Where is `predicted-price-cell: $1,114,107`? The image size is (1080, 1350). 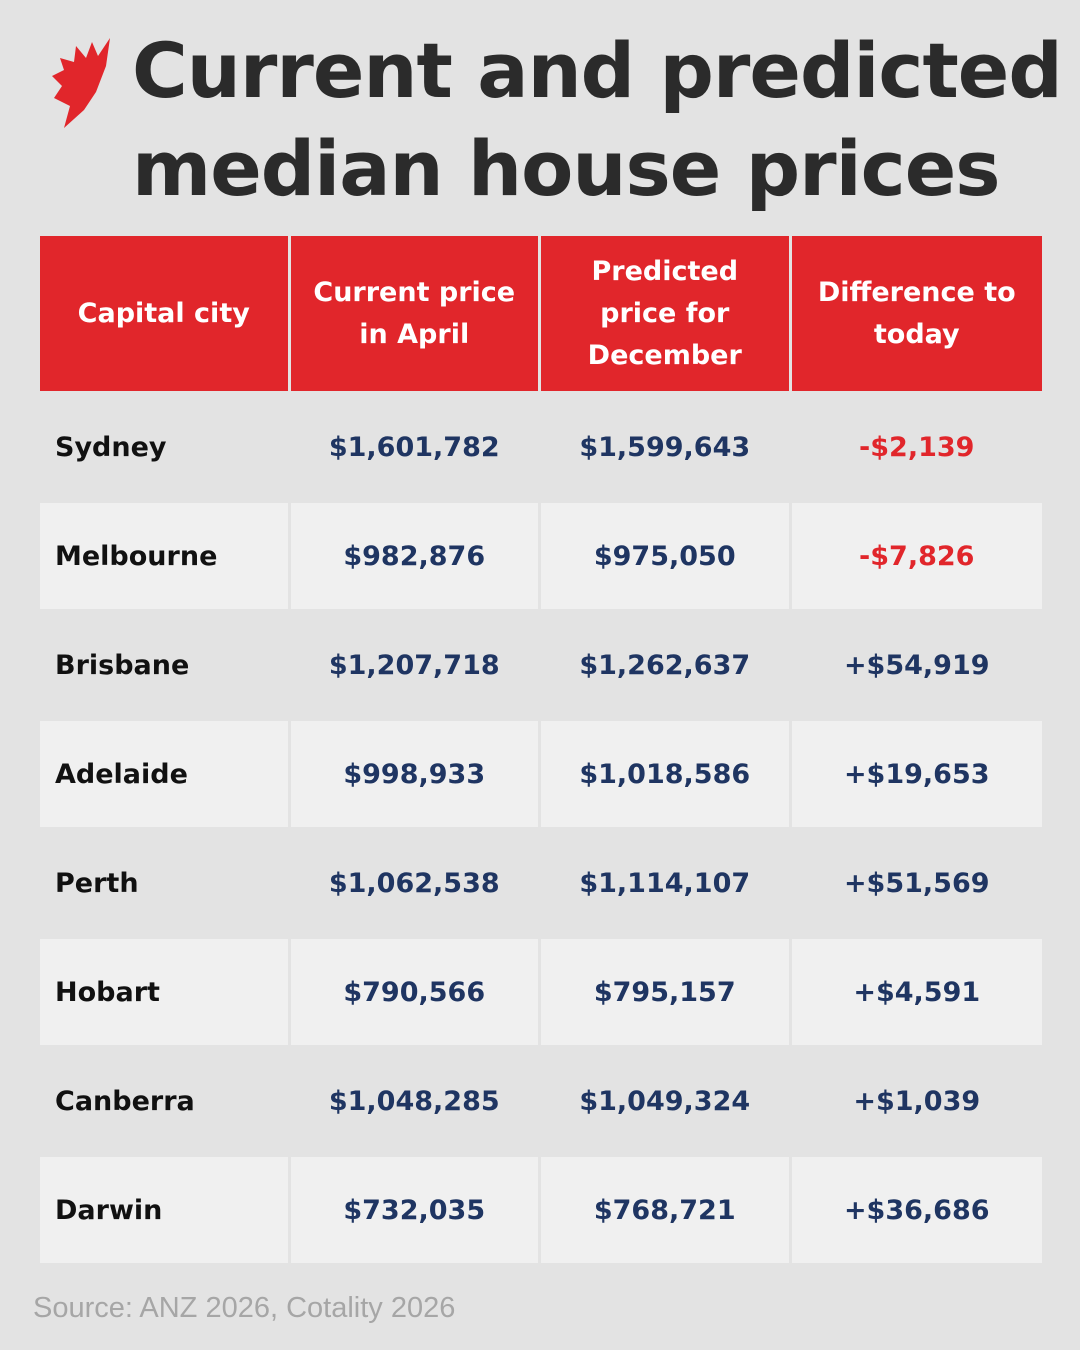 predicted-price-cell: $1,114,107 is located at coordinates (666, 881).